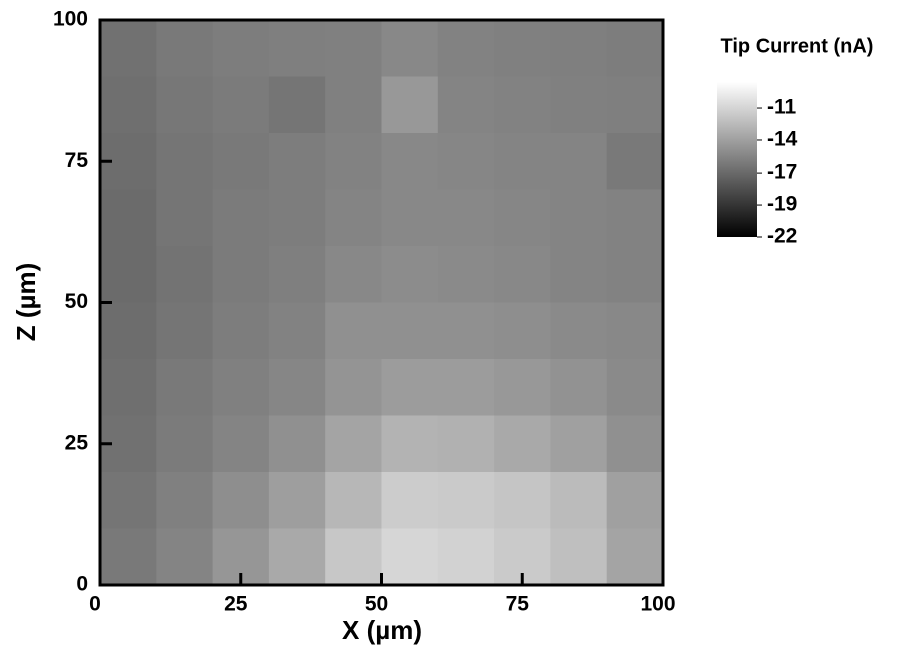 The width and height of the screenshot is (902, 656). What do you see at coordinates (376, 604) in the screenshot?
I see `x-tick-label: 50` at bounding box center [376, 604].